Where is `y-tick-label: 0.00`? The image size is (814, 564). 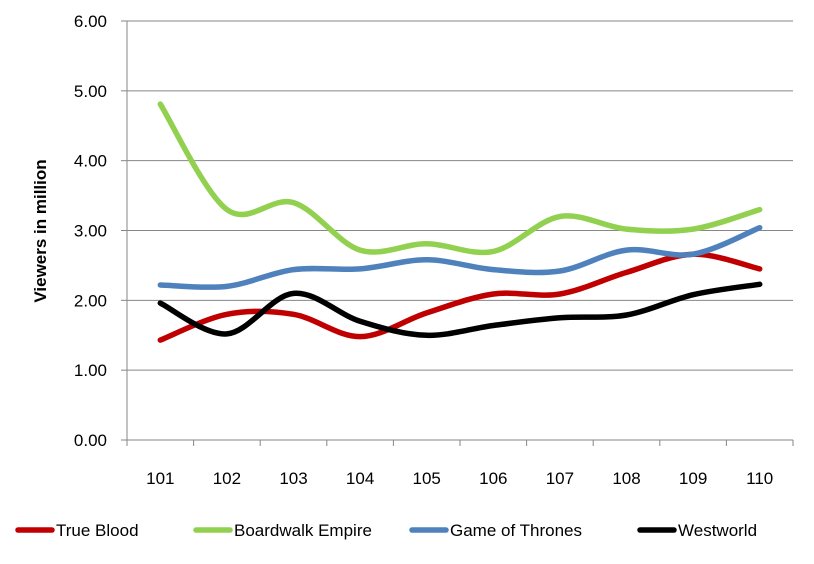
y-tick-label: 0.00 is located at coordinates (90, 440).